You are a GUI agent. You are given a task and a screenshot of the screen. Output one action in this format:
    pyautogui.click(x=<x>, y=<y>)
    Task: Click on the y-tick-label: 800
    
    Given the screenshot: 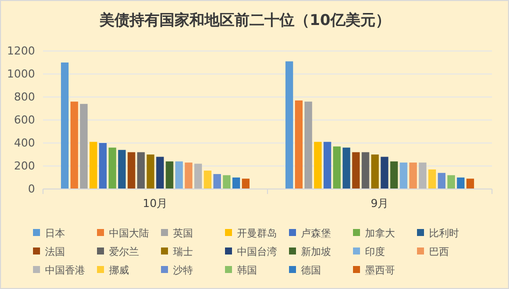 What is the action you would take?
    pyautogui.click(x=24, y=97)
    